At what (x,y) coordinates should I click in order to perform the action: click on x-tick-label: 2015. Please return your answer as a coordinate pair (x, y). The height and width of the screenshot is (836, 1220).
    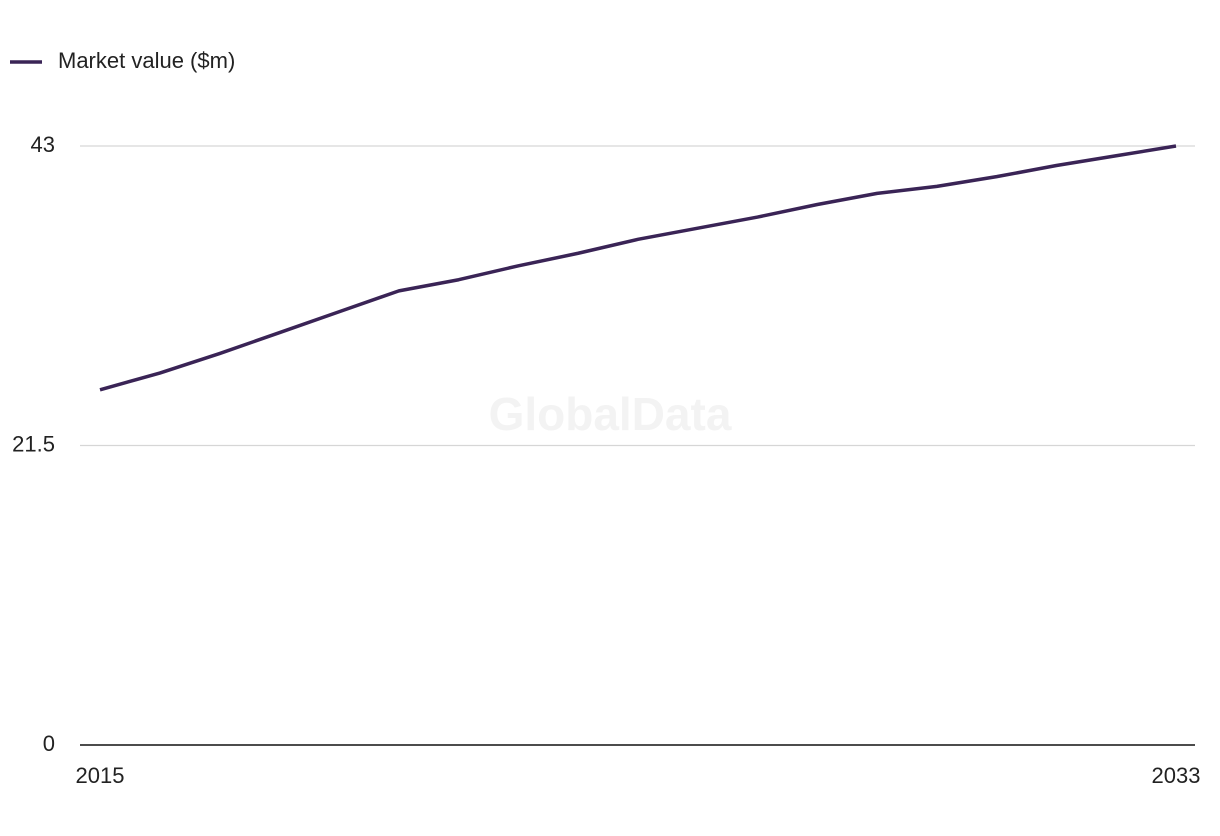
    Looking at the image, I should click on (100, 775).